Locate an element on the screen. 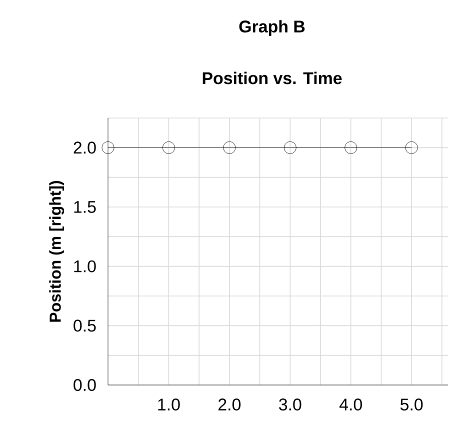 This screenshot has height=437, width=451. x-tick-label: 5.0 is located at coordinates (411, 404).